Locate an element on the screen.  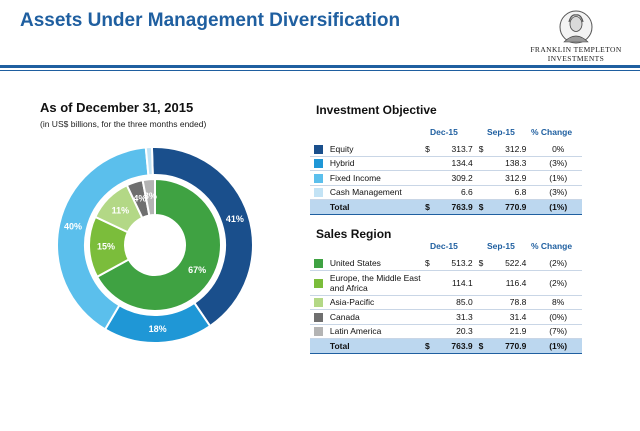
sr-header-sep: Sep-15 is located at coordinates (501, 246).